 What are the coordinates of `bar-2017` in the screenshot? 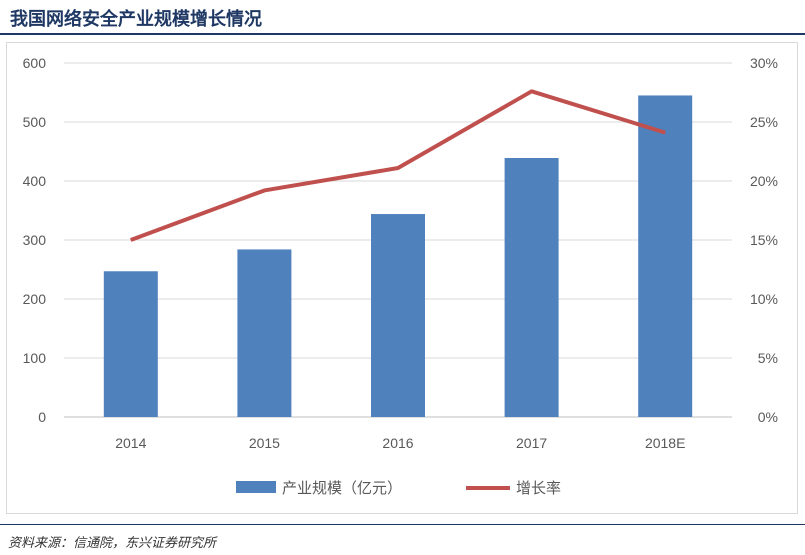 It's located at (531, 287).